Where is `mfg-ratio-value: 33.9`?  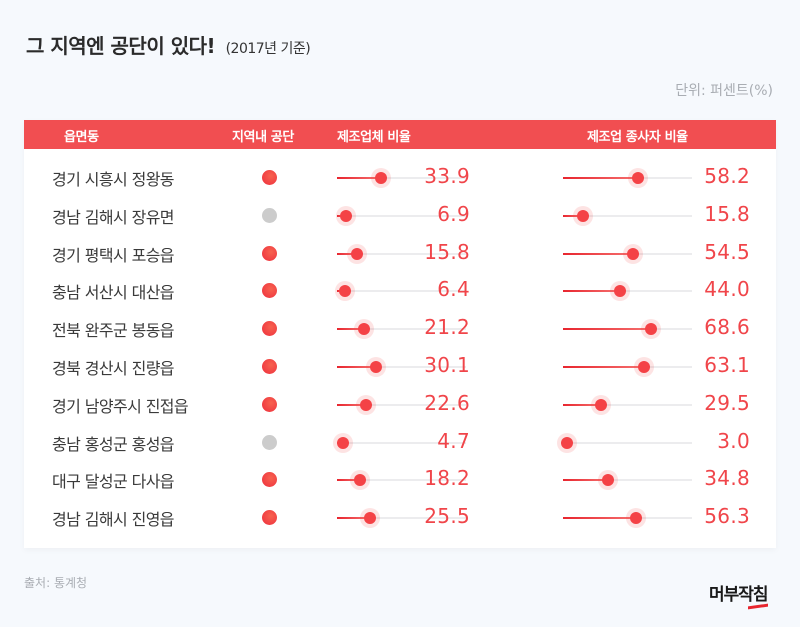 mfg-ratio-value: 33.9 is located at coordinates (447, 176).